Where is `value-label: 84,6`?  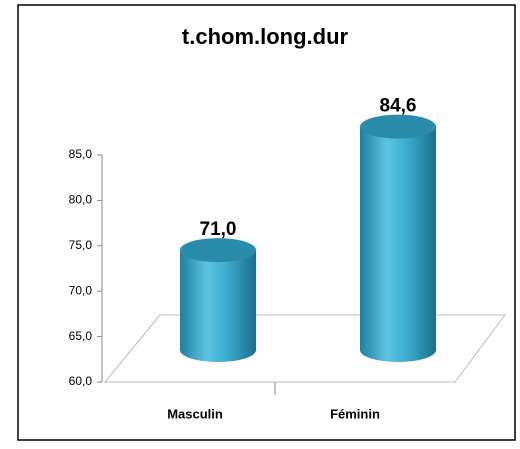
value-label: 84,6 is located at coordinates (398, 106).